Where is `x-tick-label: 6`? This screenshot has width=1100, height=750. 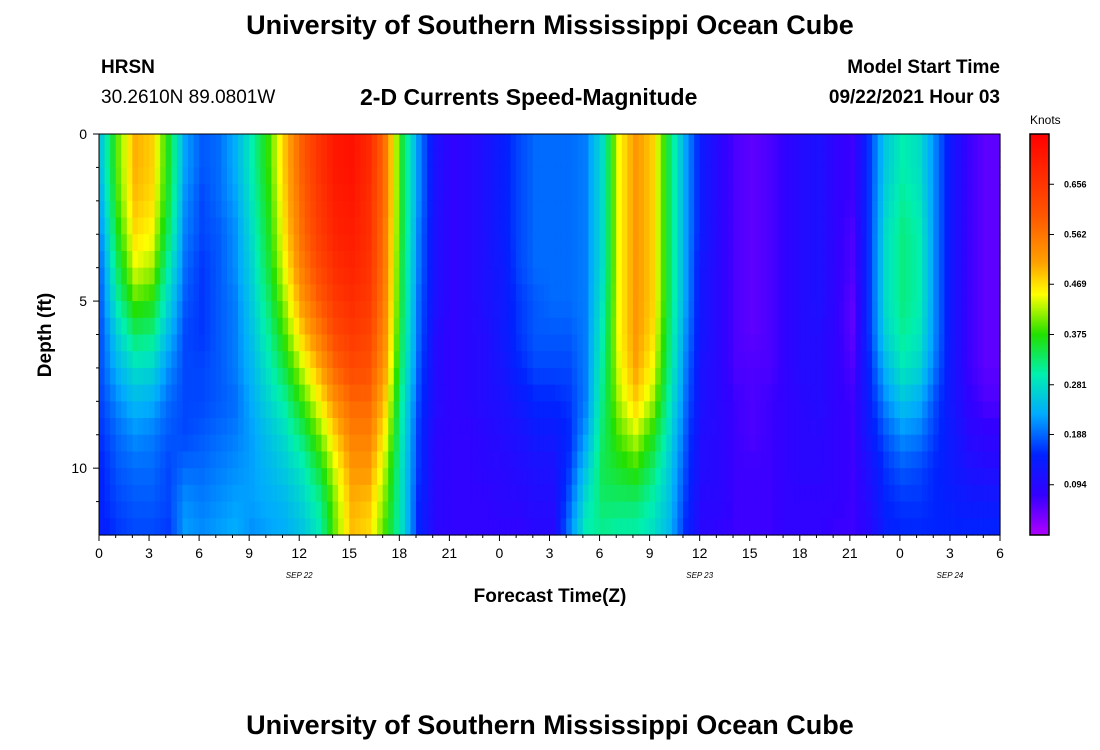 x-tick-label: 6 is located at coordinates (1000, 553).